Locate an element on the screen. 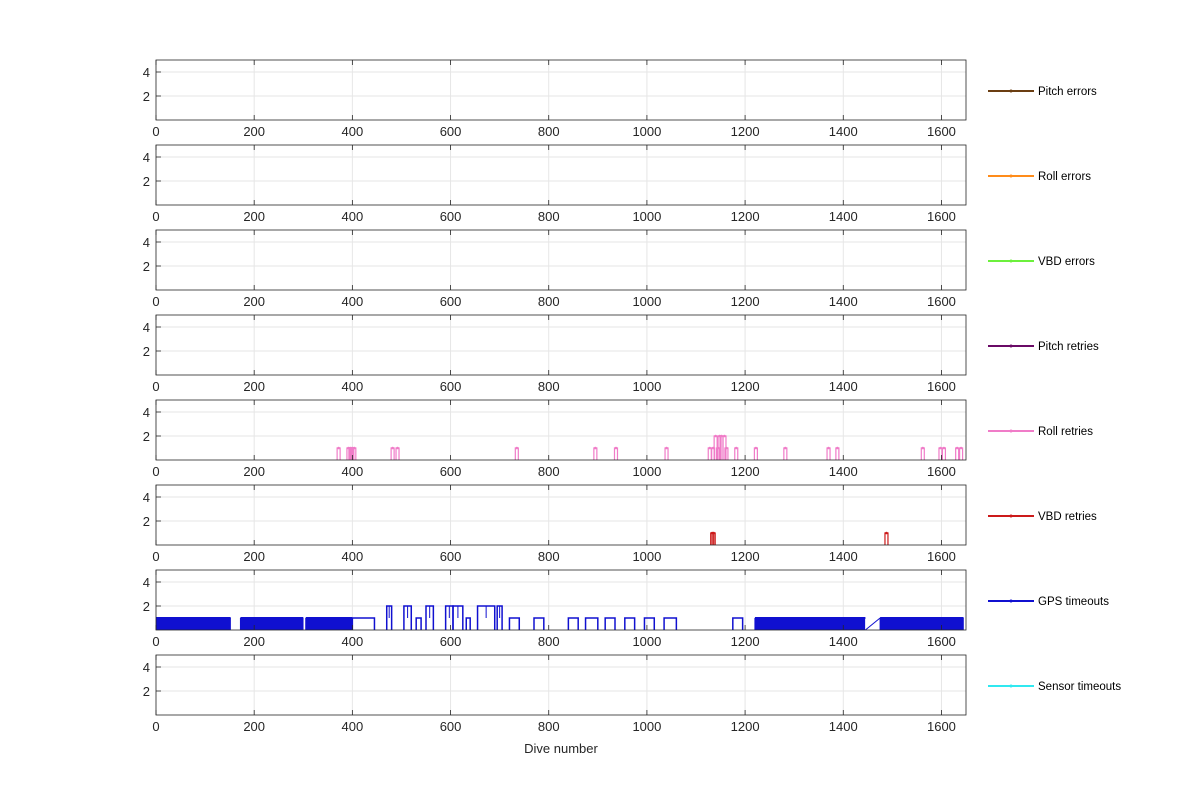  x-tick-label: 1600 is located at coordinates (941, 301).